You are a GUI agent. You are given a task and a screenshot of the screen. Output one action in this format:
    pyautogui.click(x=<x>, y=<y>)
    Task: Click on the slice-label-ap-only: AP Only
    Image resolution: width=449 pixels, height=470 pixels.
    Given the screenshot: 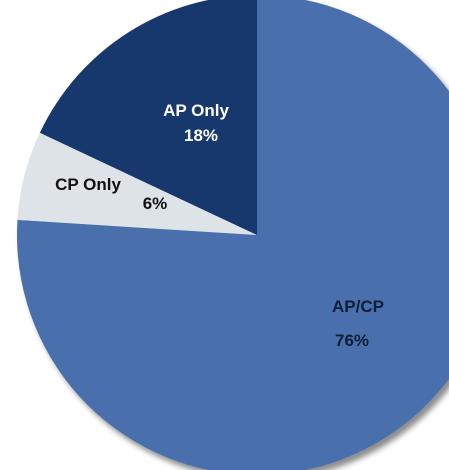 What is the action you would take?
    pyautogui.click(x=196, y=110)
    